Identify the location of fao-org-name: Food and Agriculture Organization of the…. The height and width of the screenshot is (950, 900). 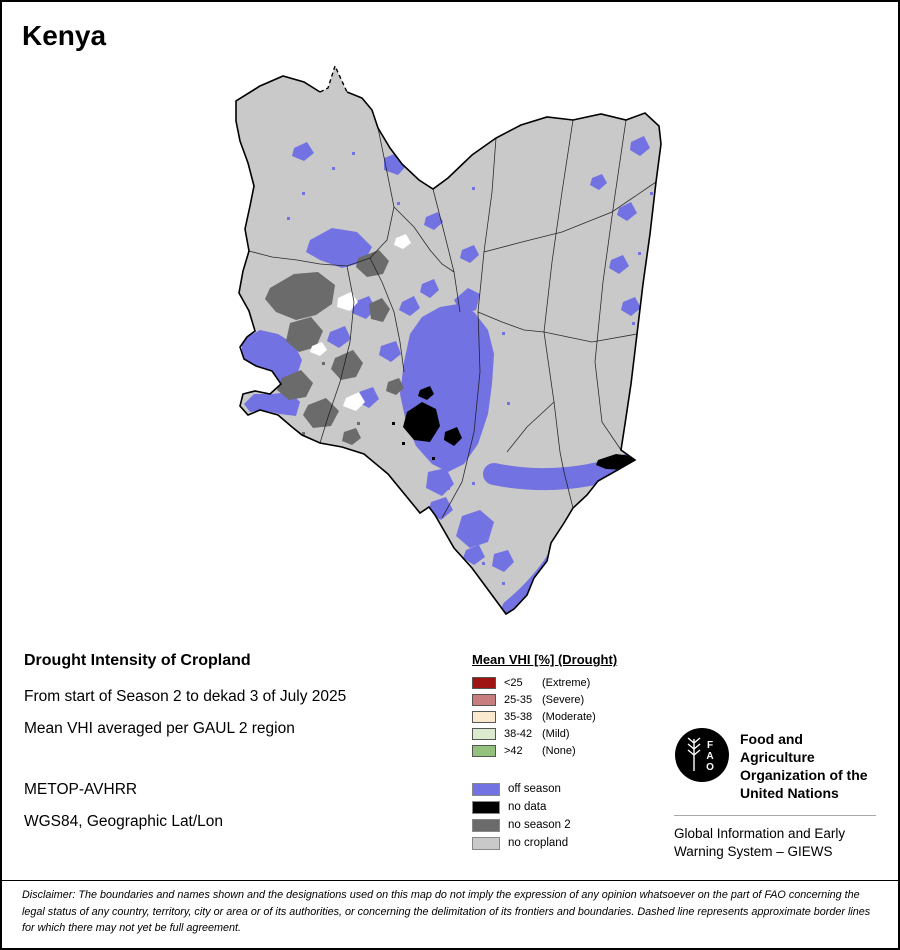
(804, 766).